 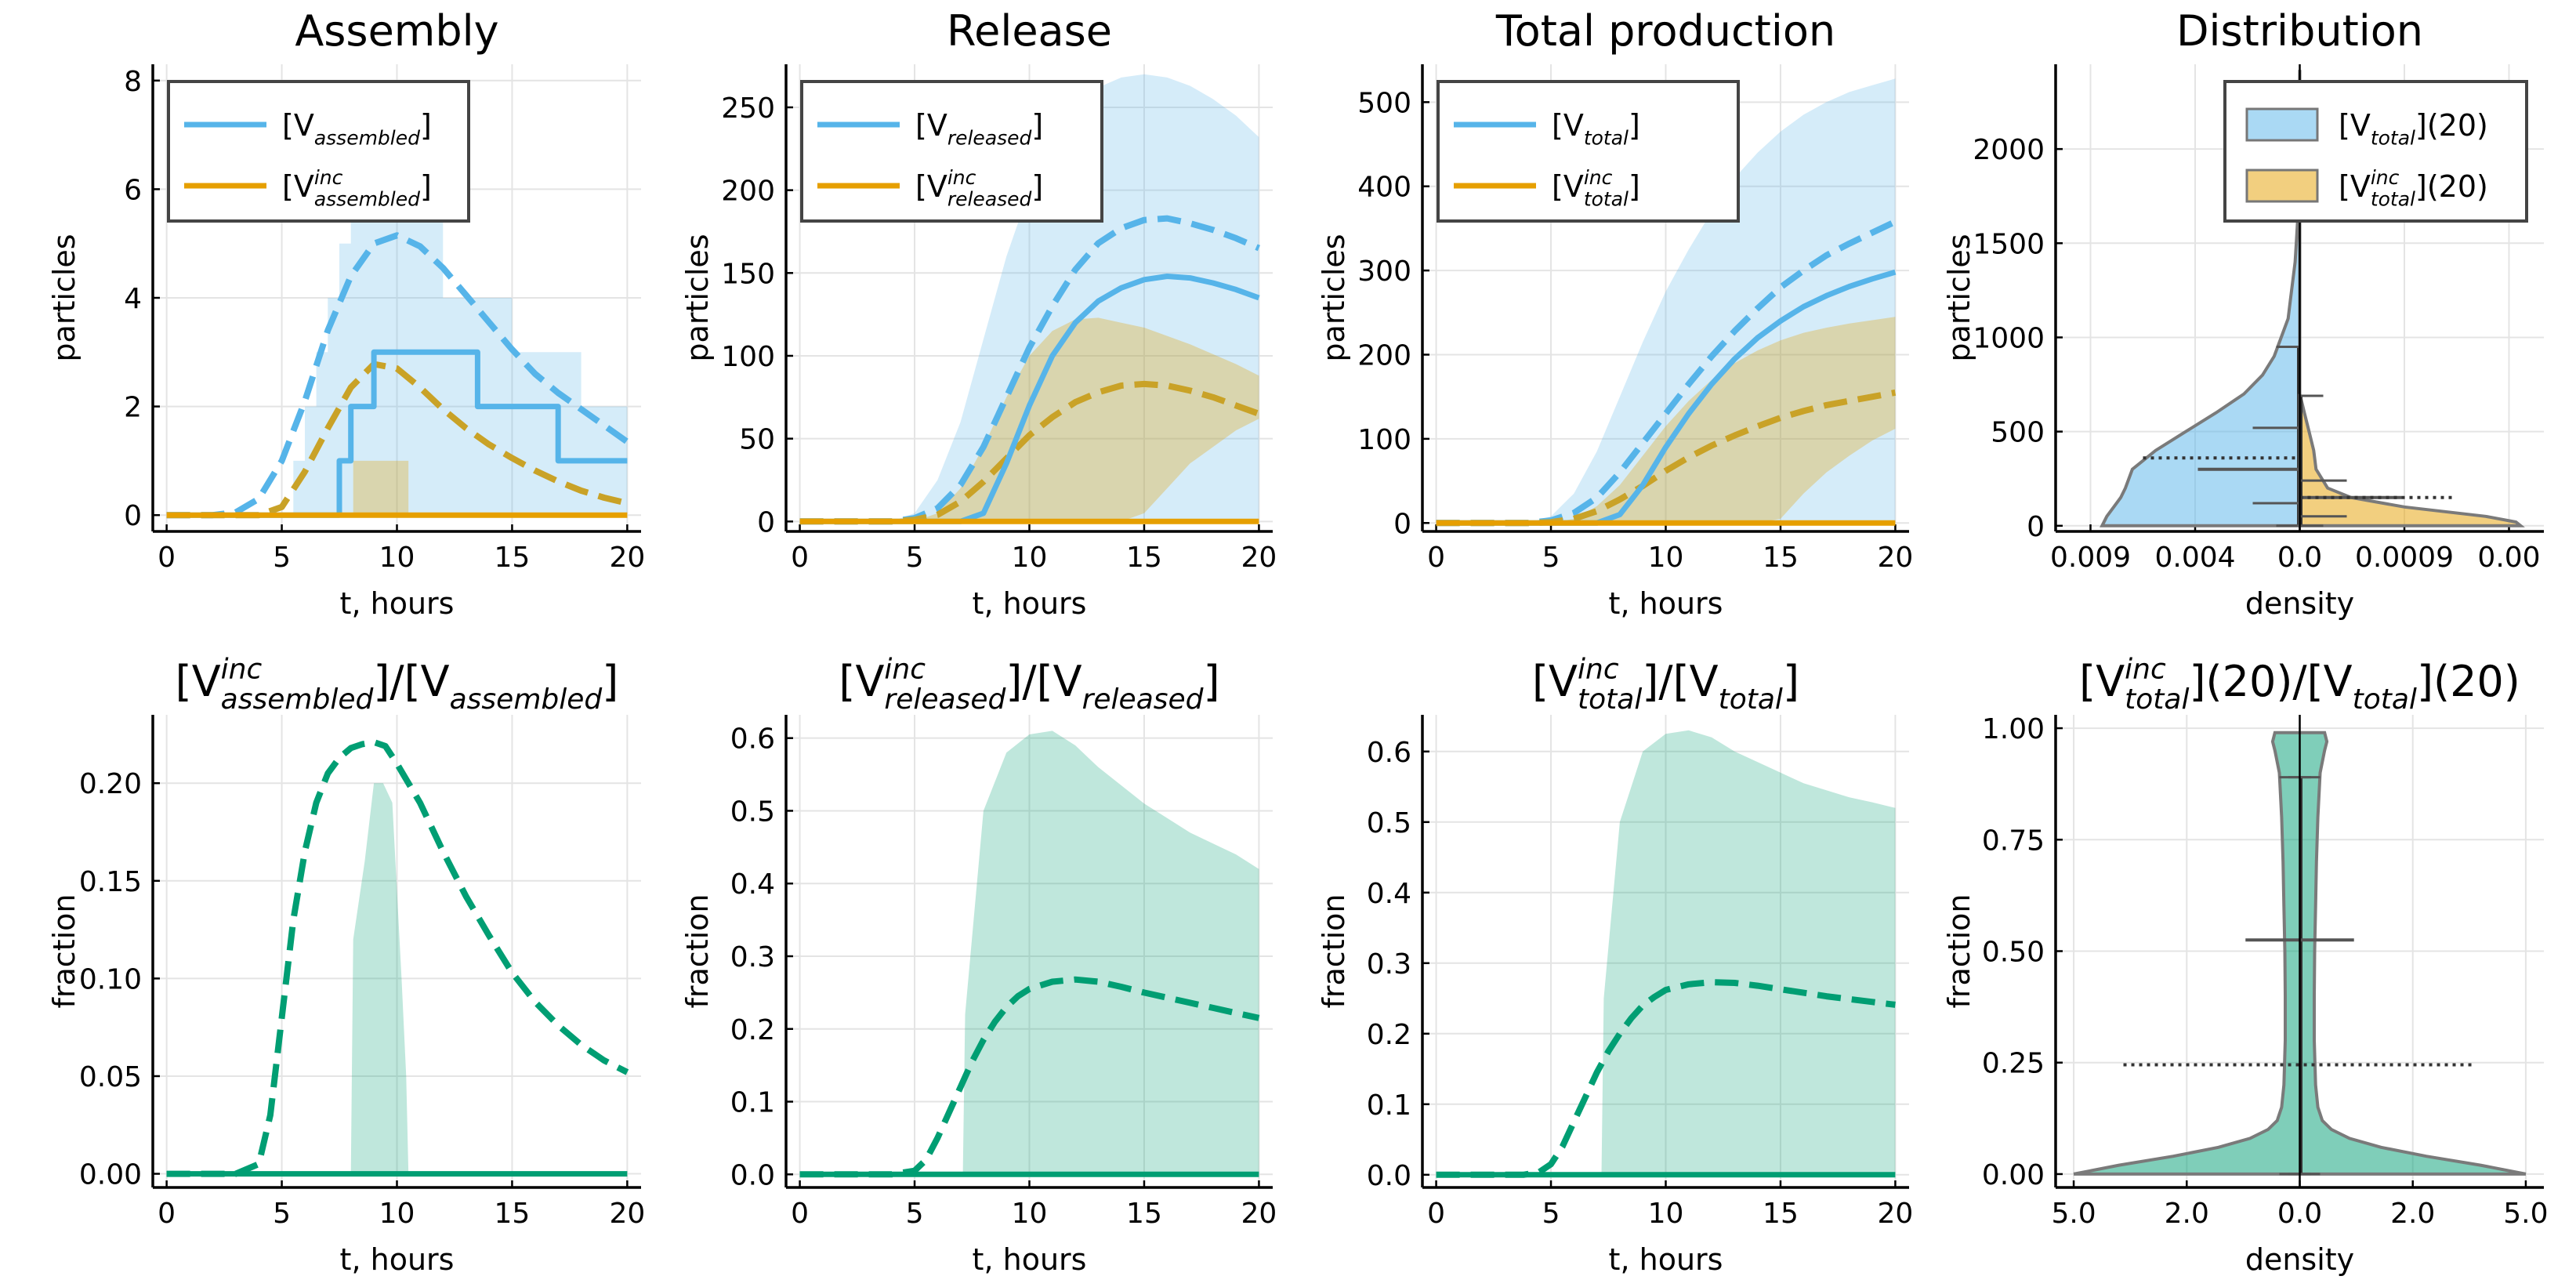 I want to click on chart-title: Distribution, so click(x=2299, y=31).